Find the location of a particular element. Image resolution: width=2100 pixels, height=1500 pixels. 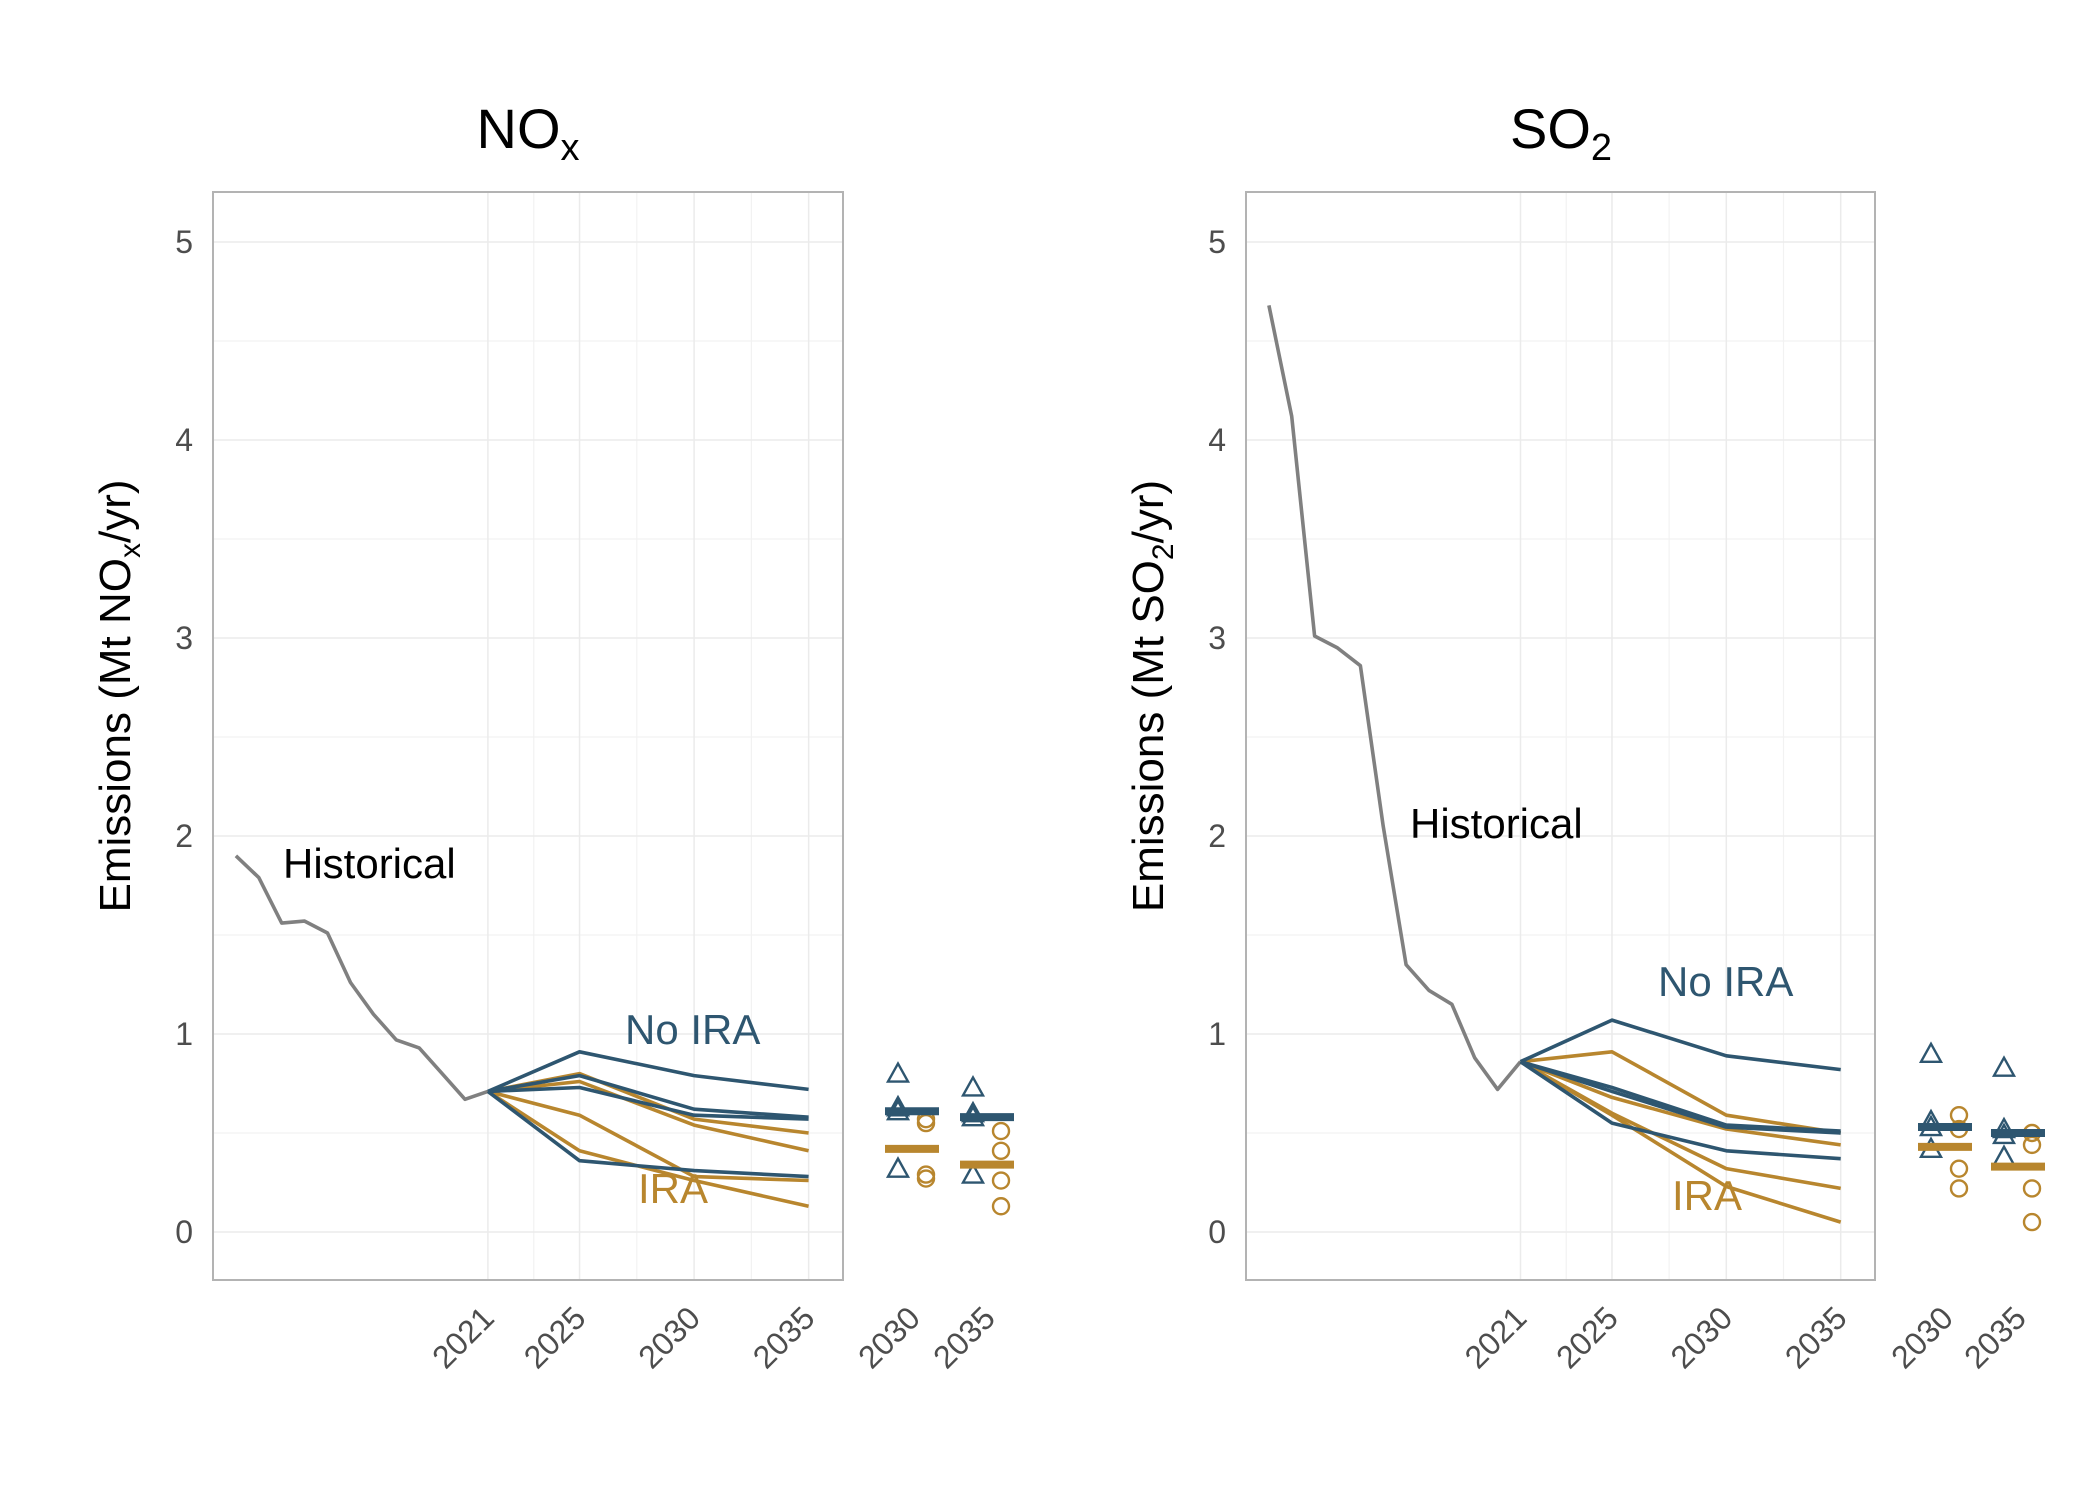

panel-title: NOx is located at coordinates (528, 133).